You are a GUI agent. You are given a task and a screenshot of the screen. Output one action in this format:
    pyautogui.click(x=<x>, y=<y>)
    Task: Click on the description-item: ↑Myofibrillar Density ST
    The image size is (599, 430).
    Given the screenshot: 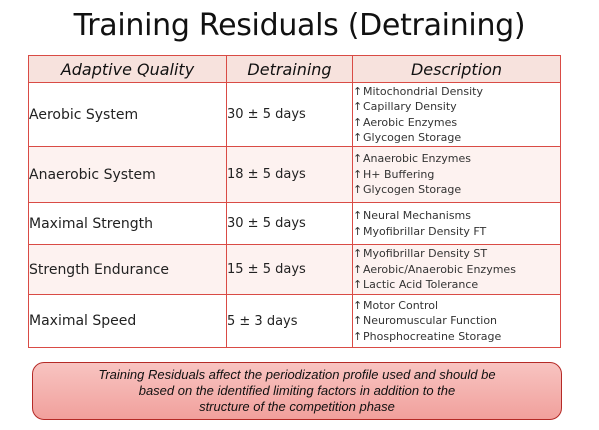 What is the action you would take?
    pyautogui.click(x=456, y=254)
    